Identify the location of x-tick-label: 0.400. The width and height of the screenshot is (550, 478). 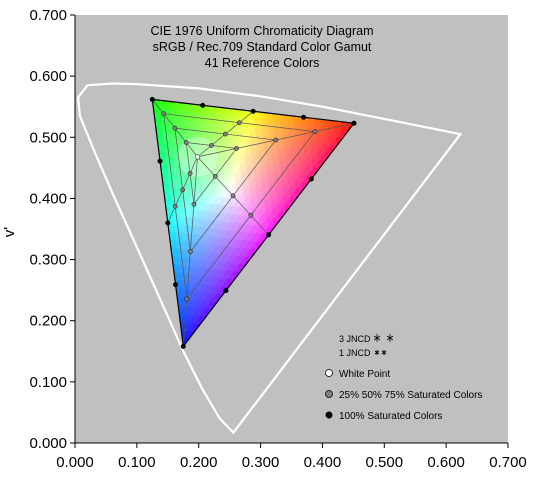
(323, 462).